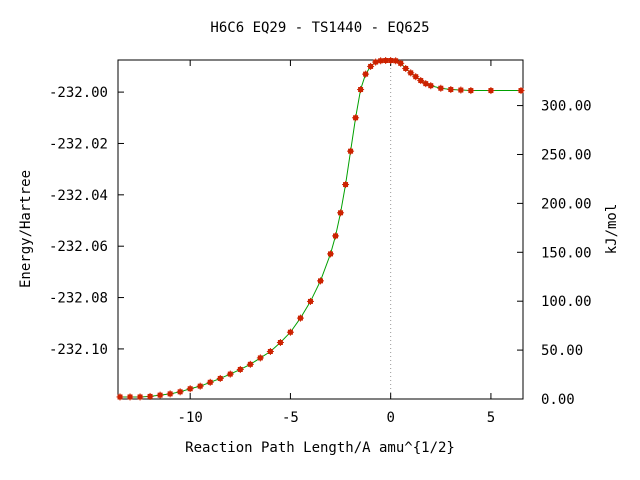  Describe the element at coordinates (566, 302) in the screenshot. I see `y2-tick-label: 100.00` at that location.